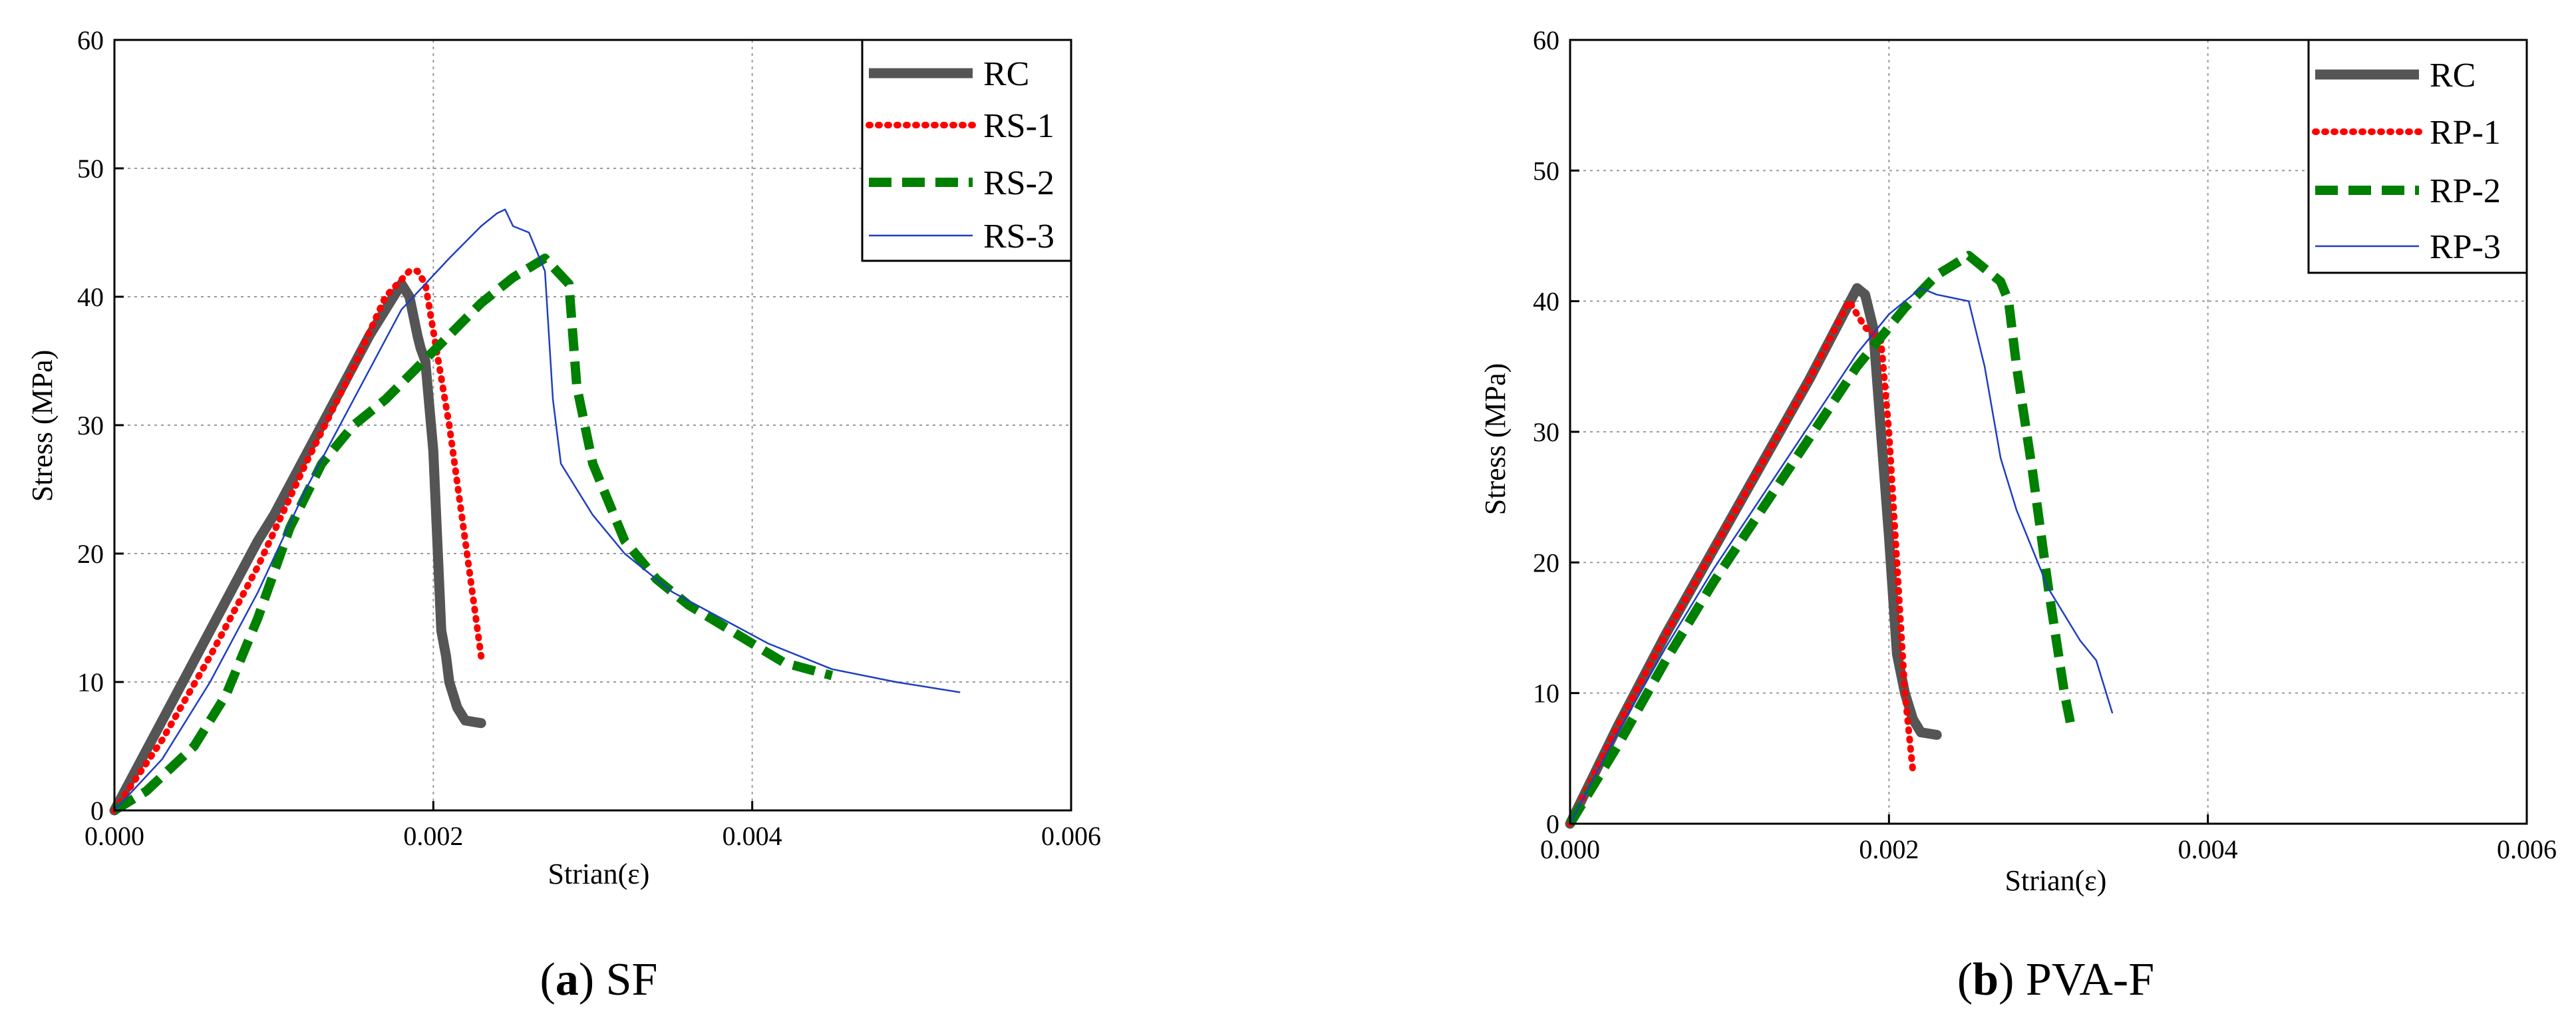  Describe the element at coordinates (1546, 171) in the screenshot. I see `chart-b-y-tick-label-5: 50` at that location.